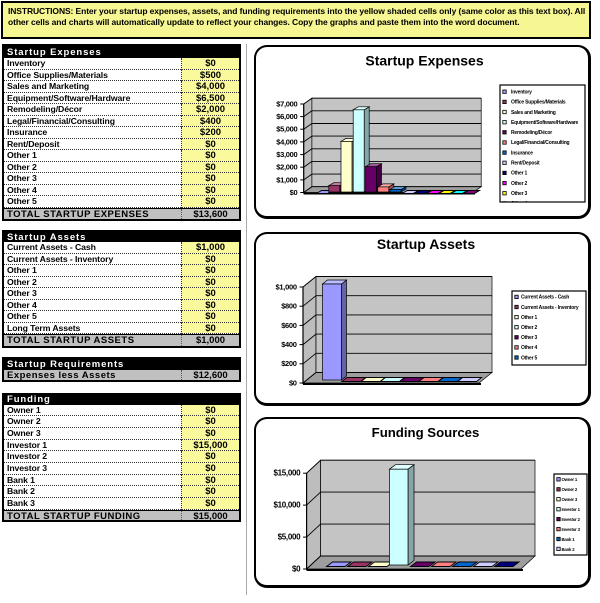 The image size is (600, 603). What do you see at coordinates (571, 519) in the screenshot?
I see `svg-text: Investor 2` at bounding box center [571, 519].